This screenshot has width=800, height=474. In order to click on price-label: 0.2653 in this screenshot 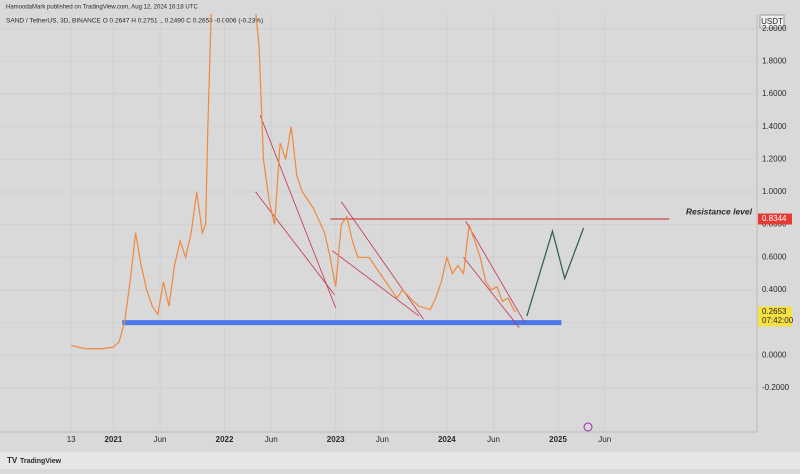, I will do `click(774, 311)`.